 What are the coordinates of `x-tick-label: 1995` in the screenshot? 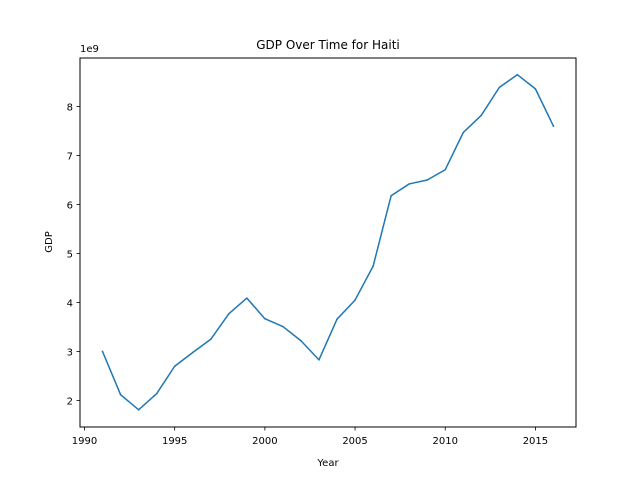 It's located at (174, 441).